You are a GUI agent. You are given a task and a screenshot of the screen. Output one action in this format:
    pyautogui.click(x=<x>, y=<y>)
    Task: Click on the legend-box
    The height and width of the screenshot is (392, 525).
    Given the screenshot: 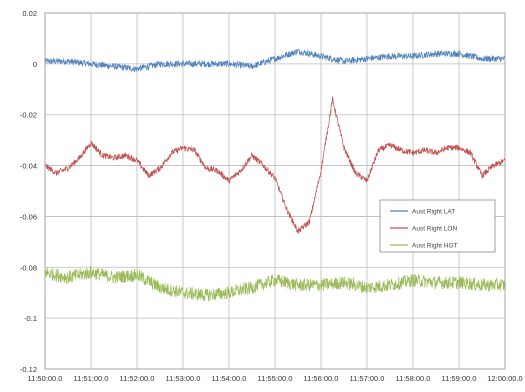 What is the action you would take?
    pyautogui.click(x=437, y=226)
    